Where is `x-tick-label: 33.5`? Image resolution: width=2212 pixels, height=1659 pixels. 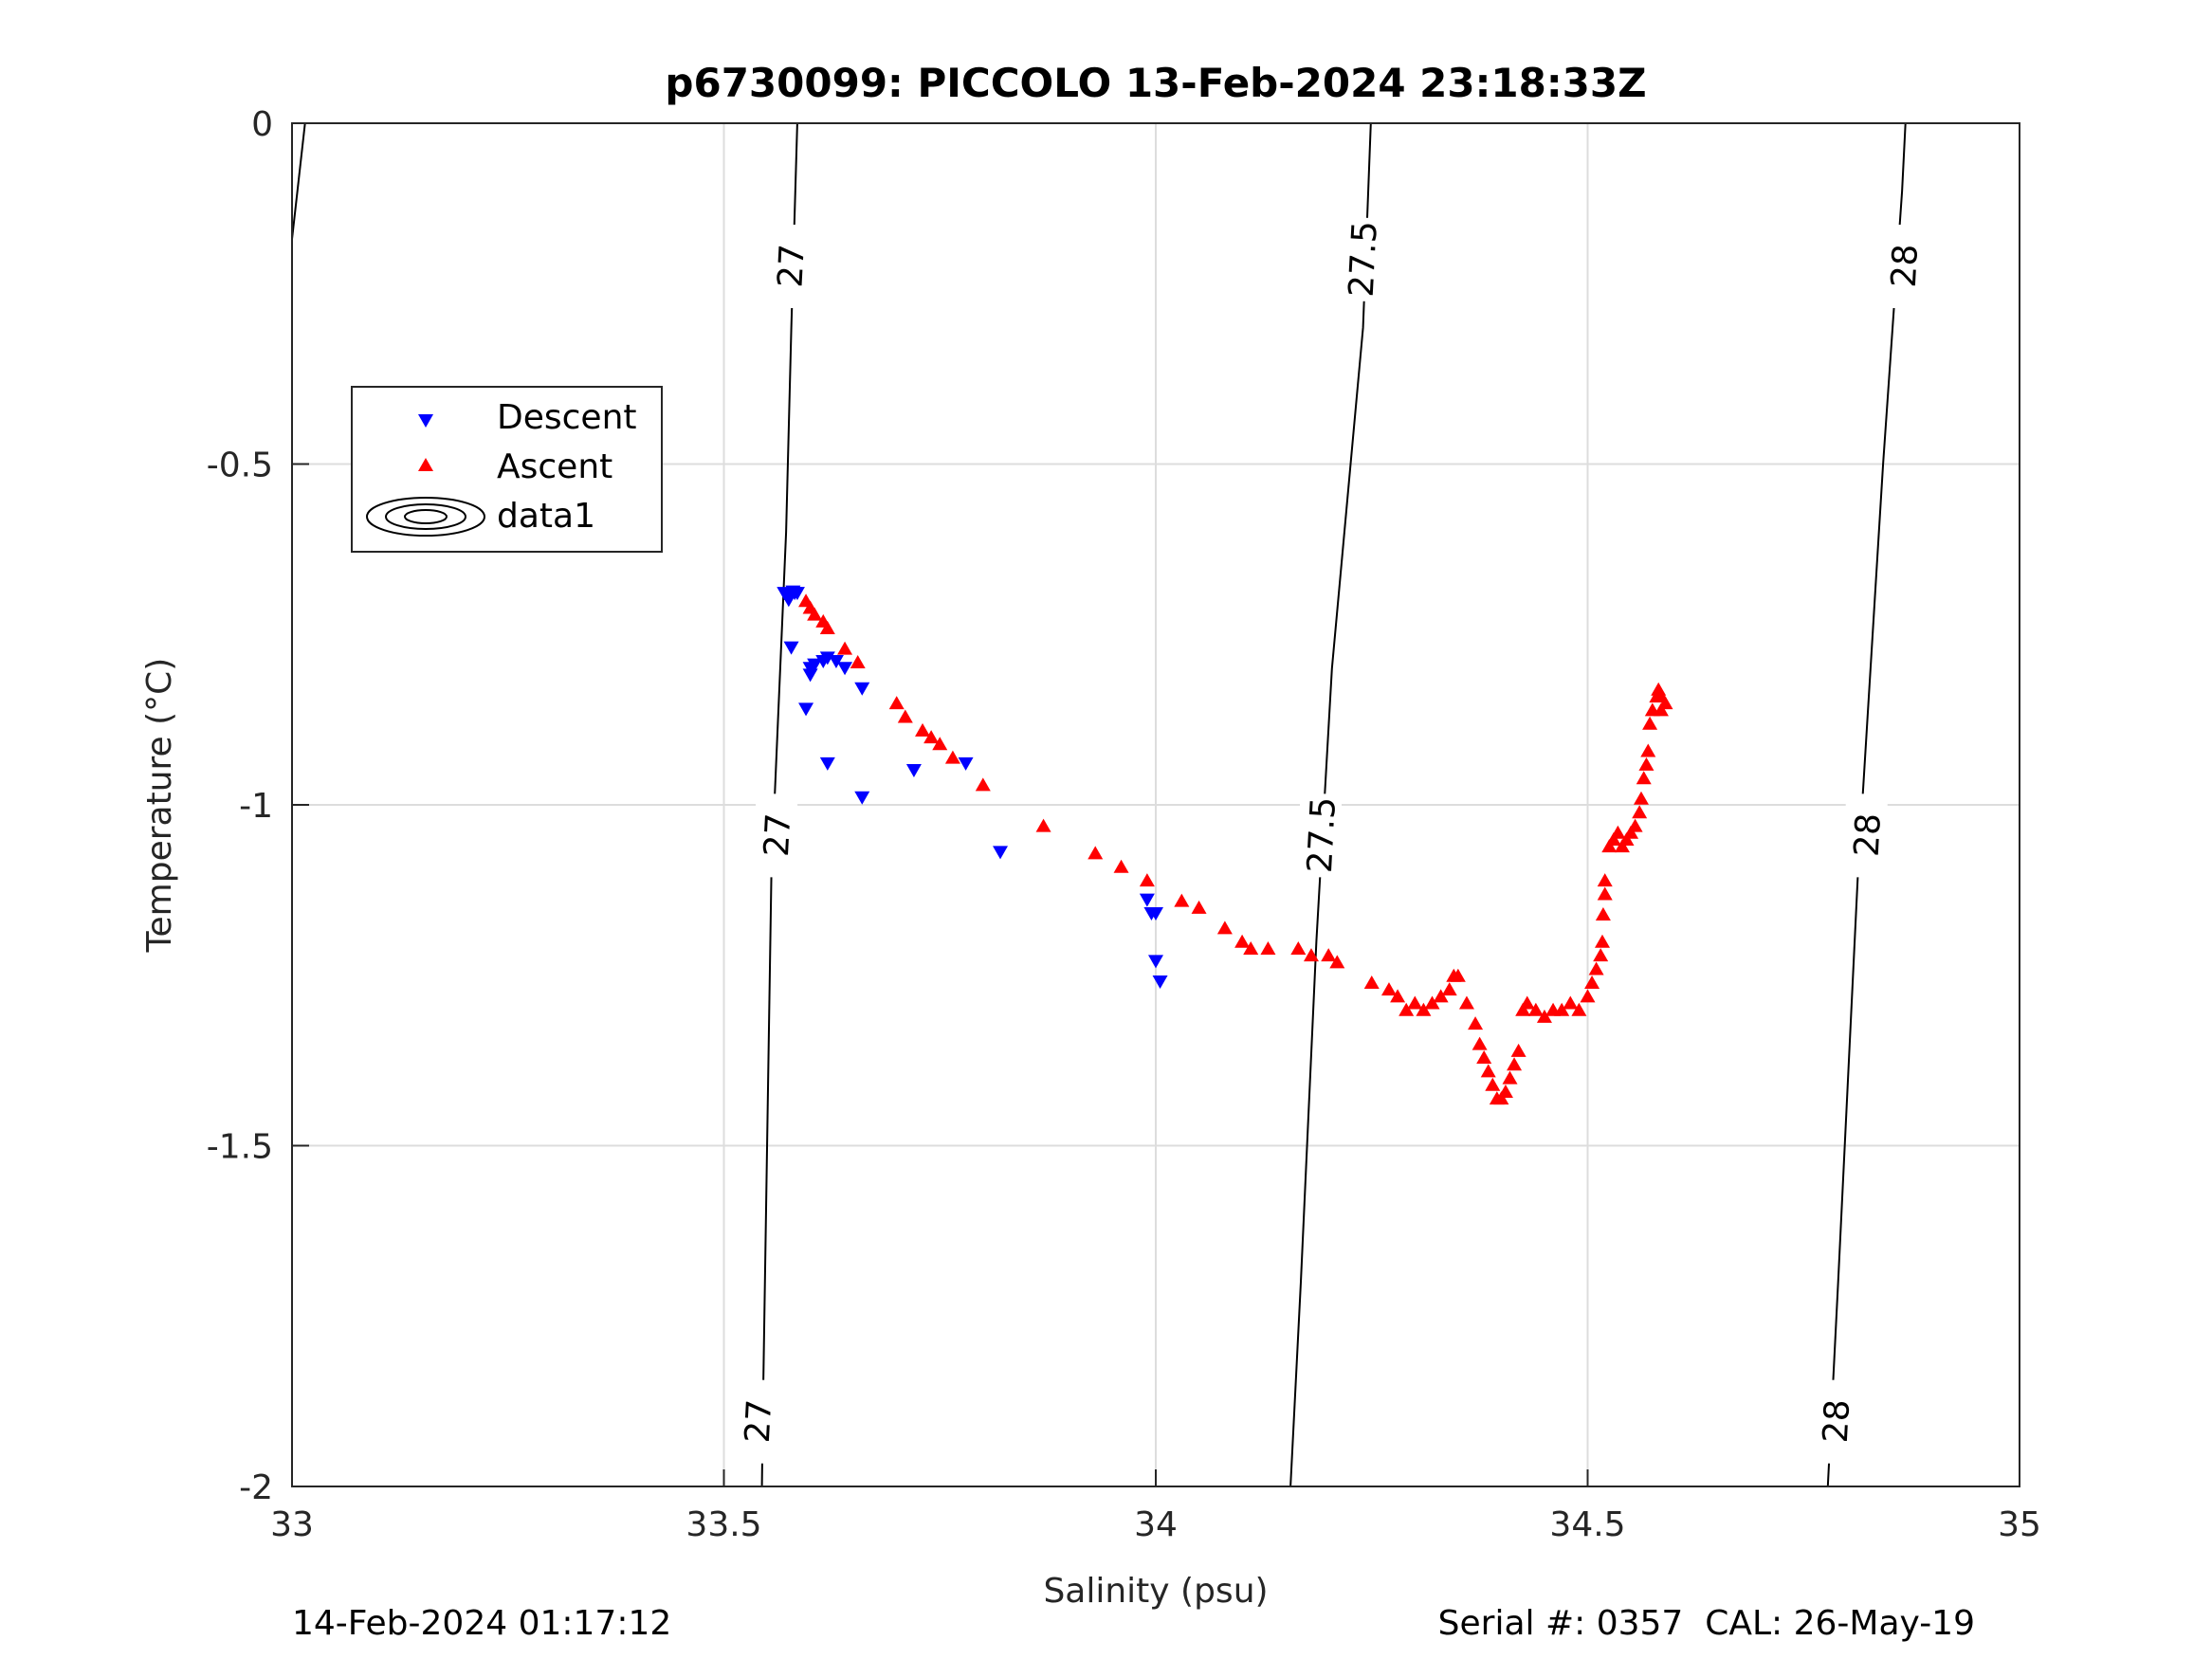 x-tick-label: 33.5 is located at coordinates (723, 1524).